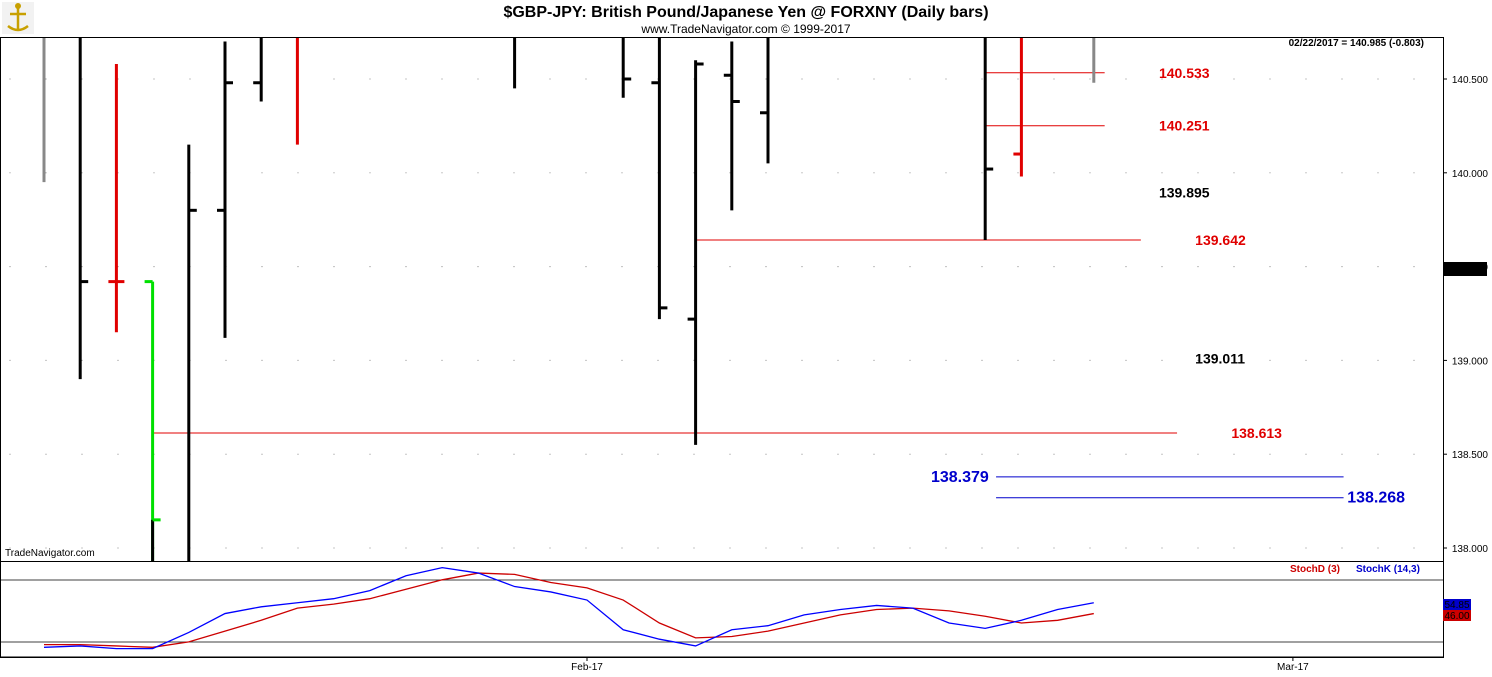  What do you see at coordinates (587, 667) in the screenshot?
I see `x-tick-label: Feb-17` at bounding box center [587, 667].